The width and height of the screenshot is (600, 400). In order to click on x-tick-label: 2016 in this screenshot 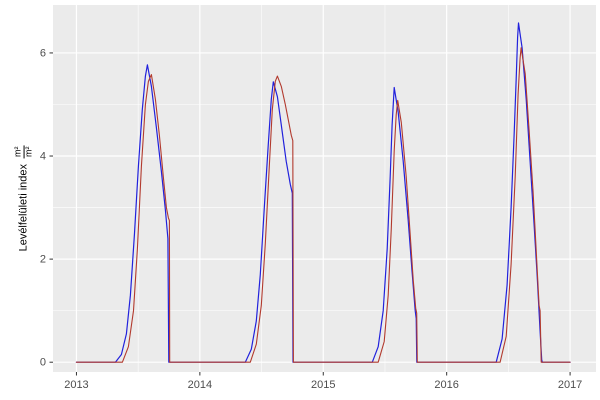, I will do `click(446, 385)`.